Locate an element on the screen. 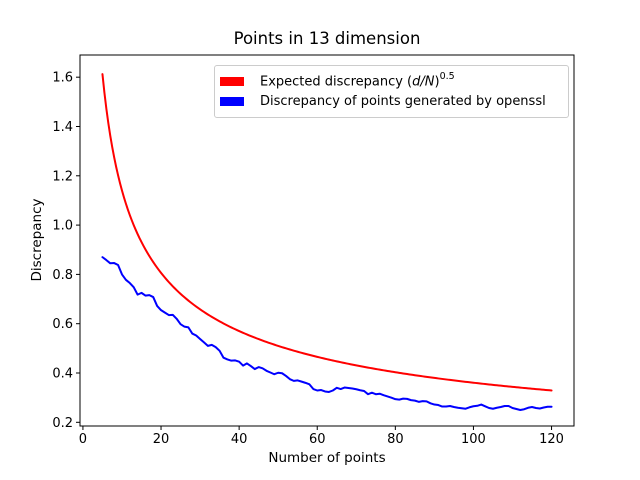 Image resolution: width=640 pixels, height=480 pixels. y-tick-label: 1.2 is located at coordinates (62, 176).